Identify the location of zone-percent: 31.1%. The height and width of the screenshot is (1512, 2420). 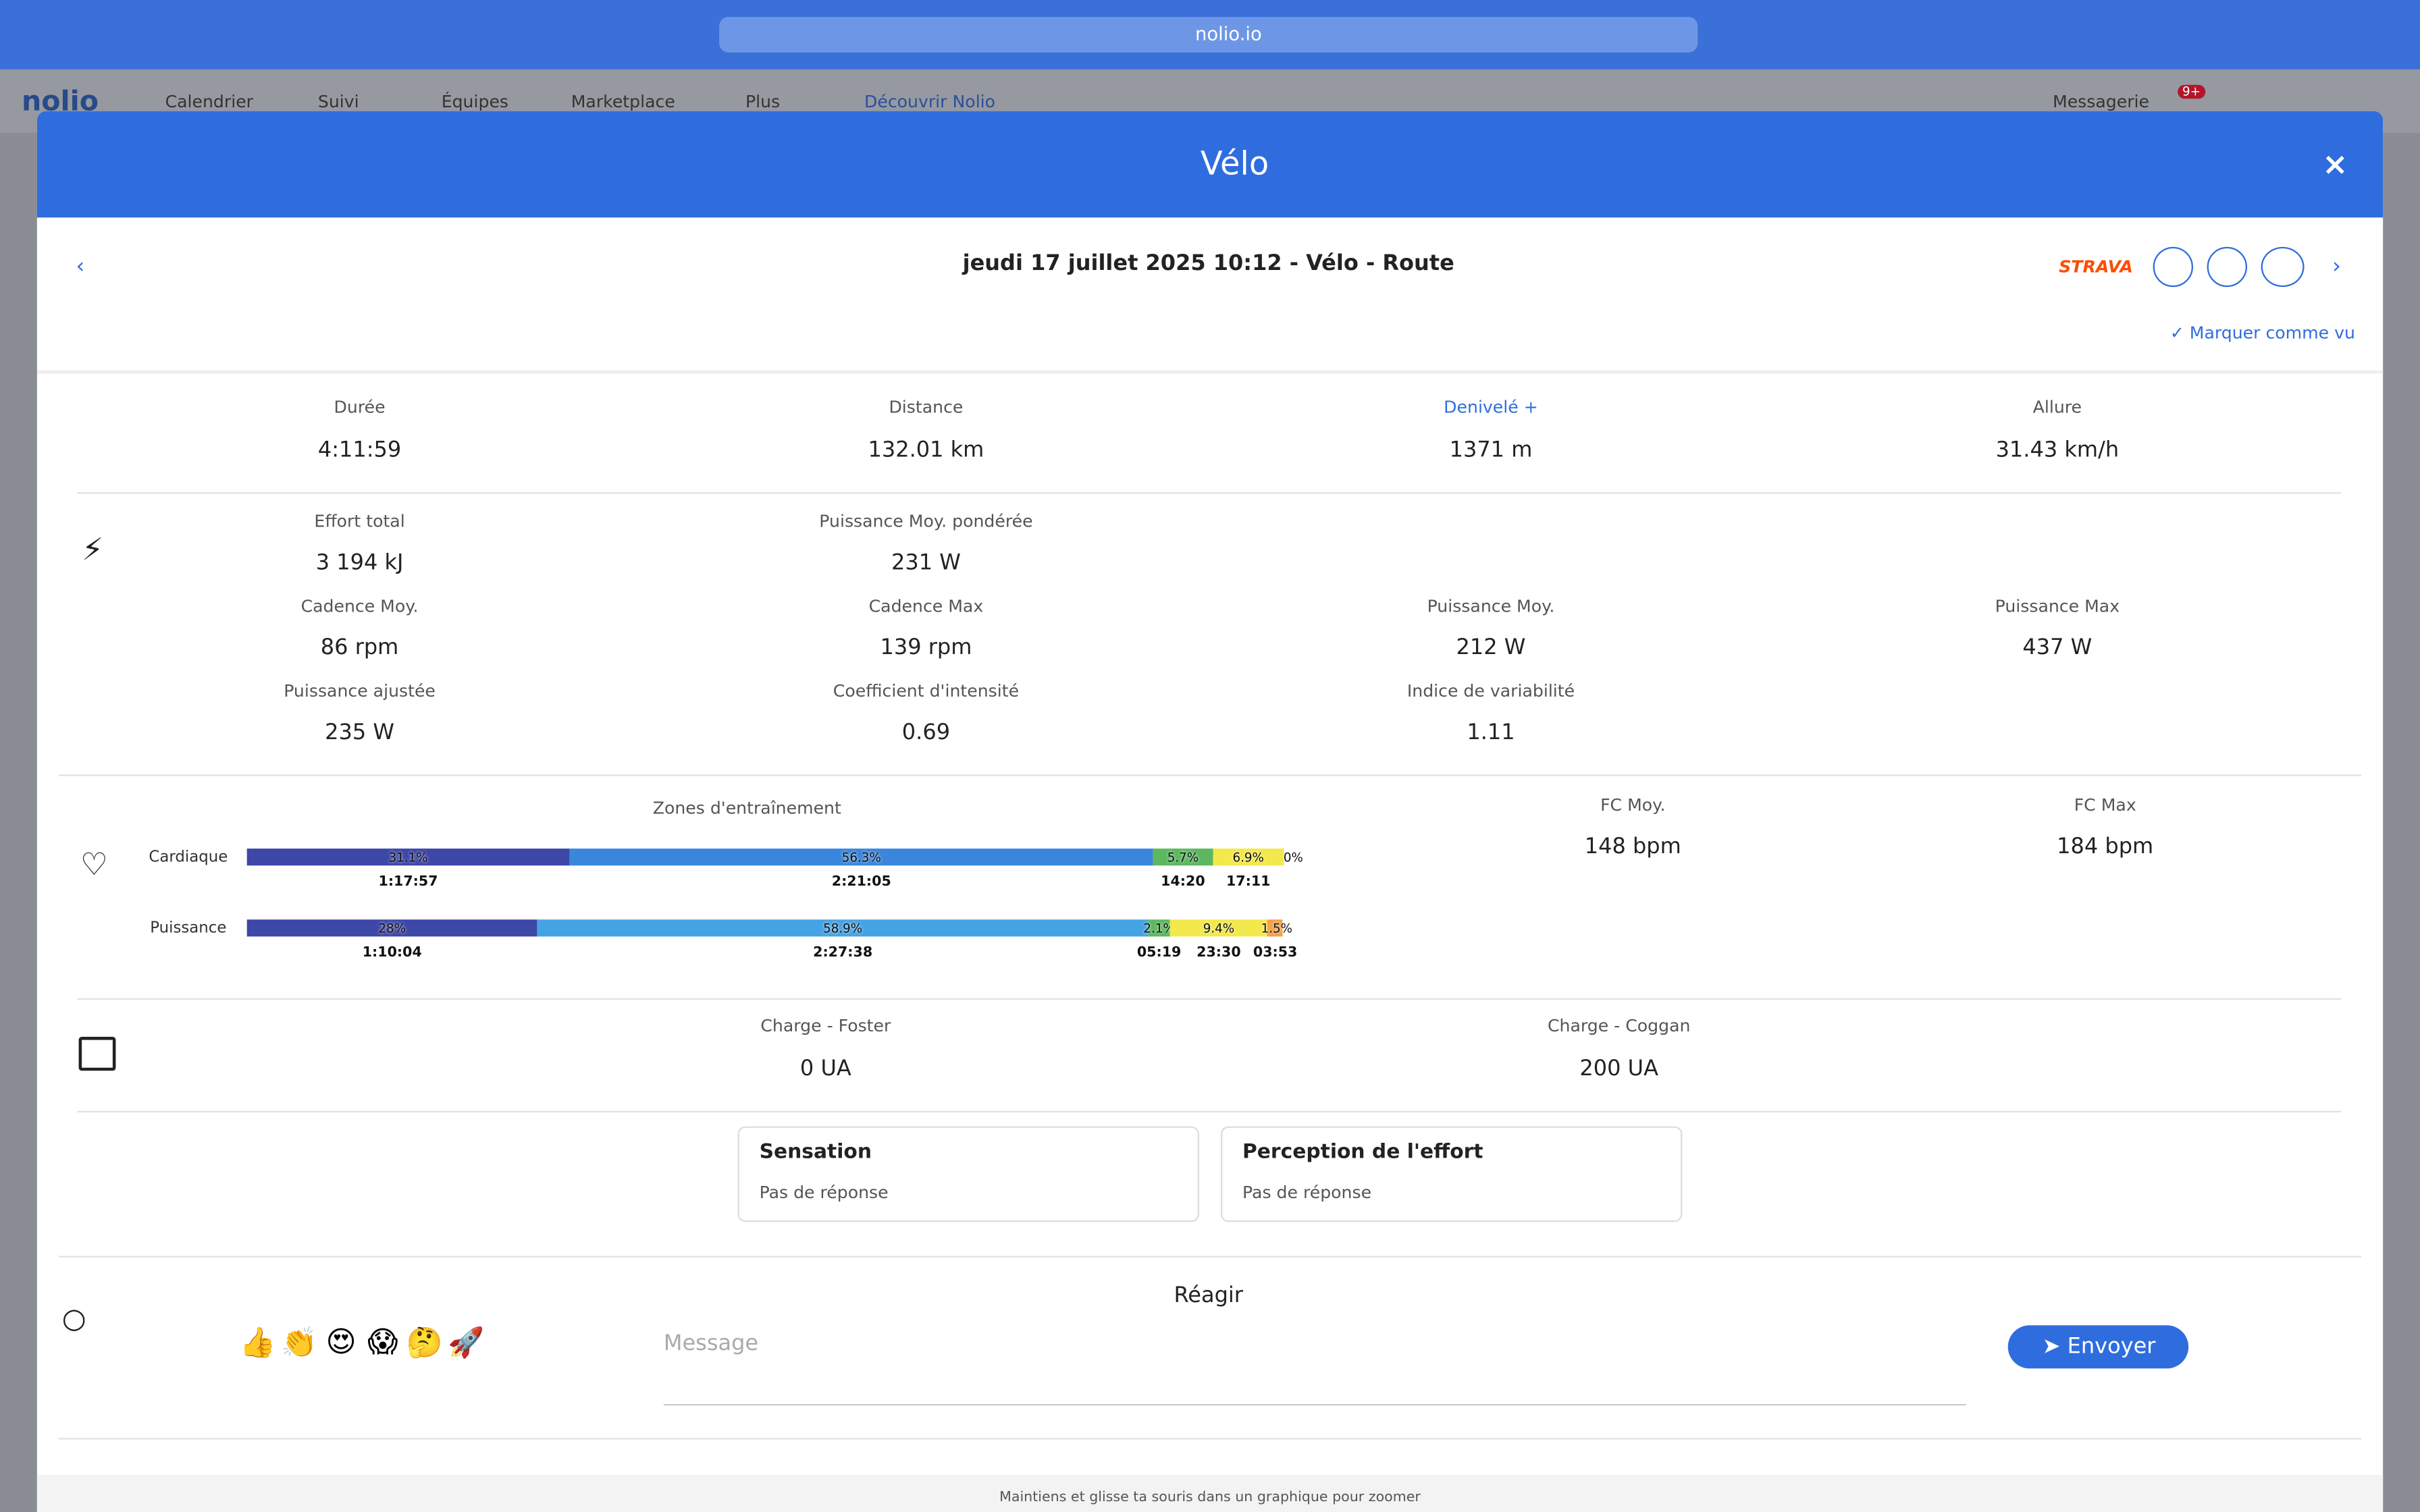
(408, 857).